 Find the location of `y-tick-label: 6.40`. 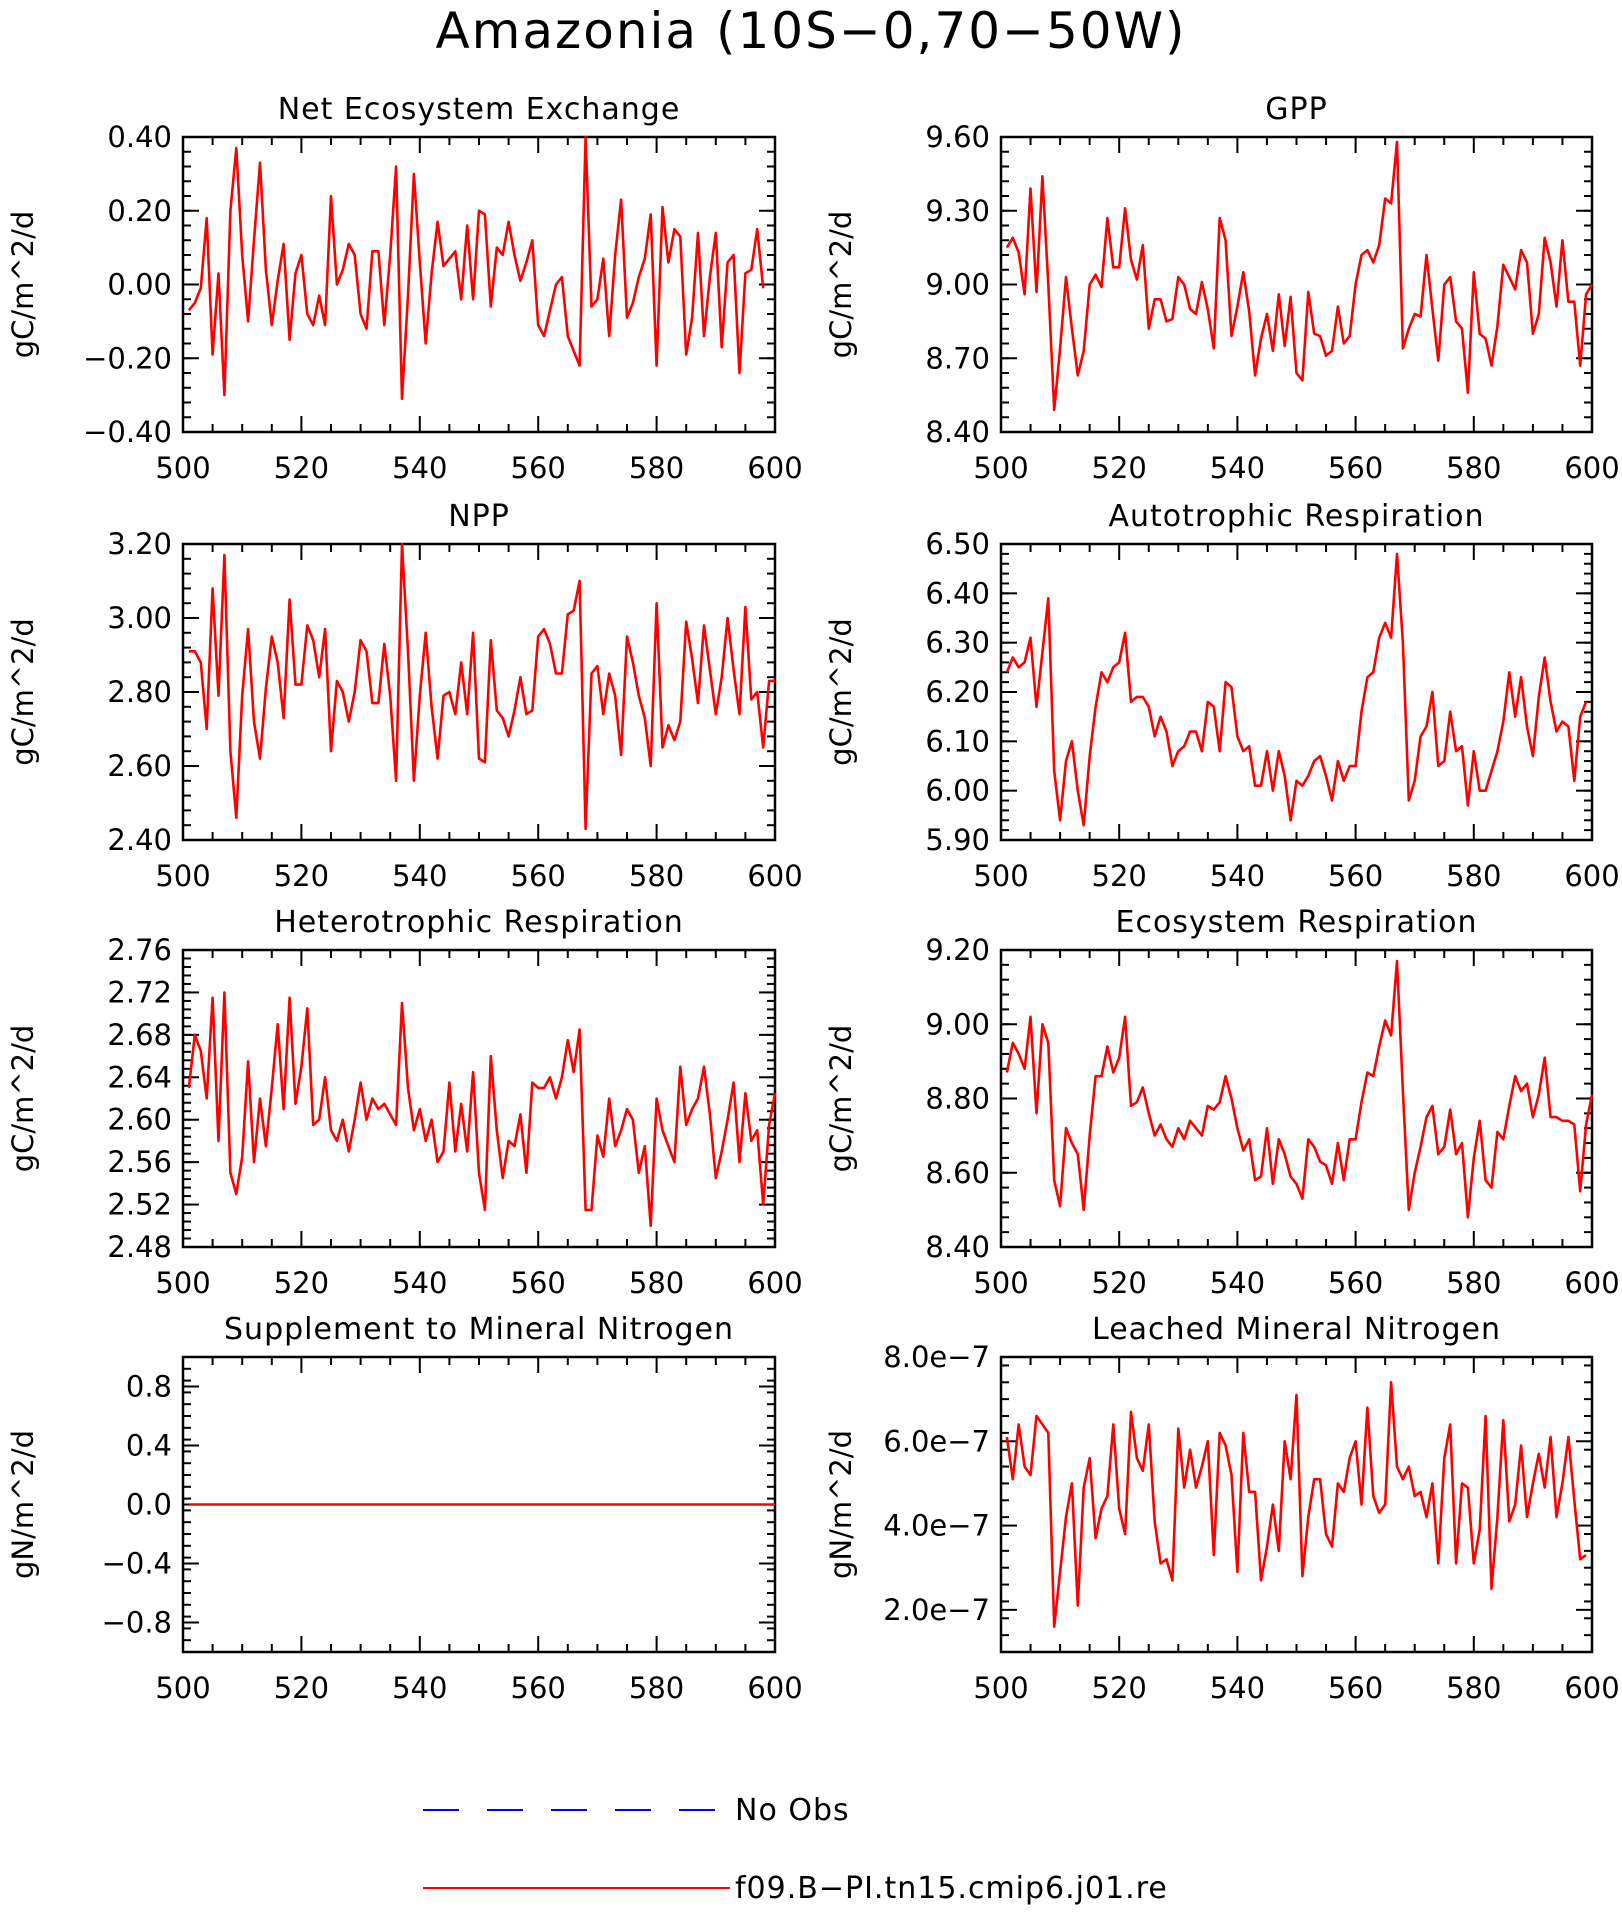

y-tick-label: 6.40 is located at coordinates (957, 593).